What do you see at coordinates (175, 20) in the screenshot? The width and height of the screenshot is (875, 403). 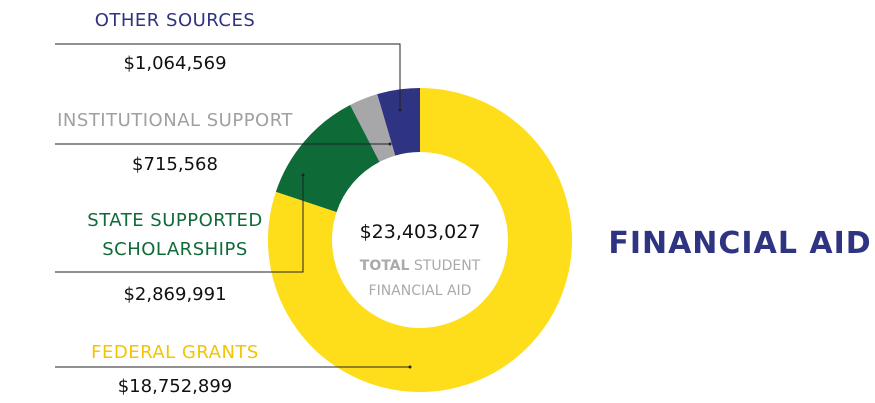 I see `slice-label: OTHER SOURCES` at bounding box center [175, 20].